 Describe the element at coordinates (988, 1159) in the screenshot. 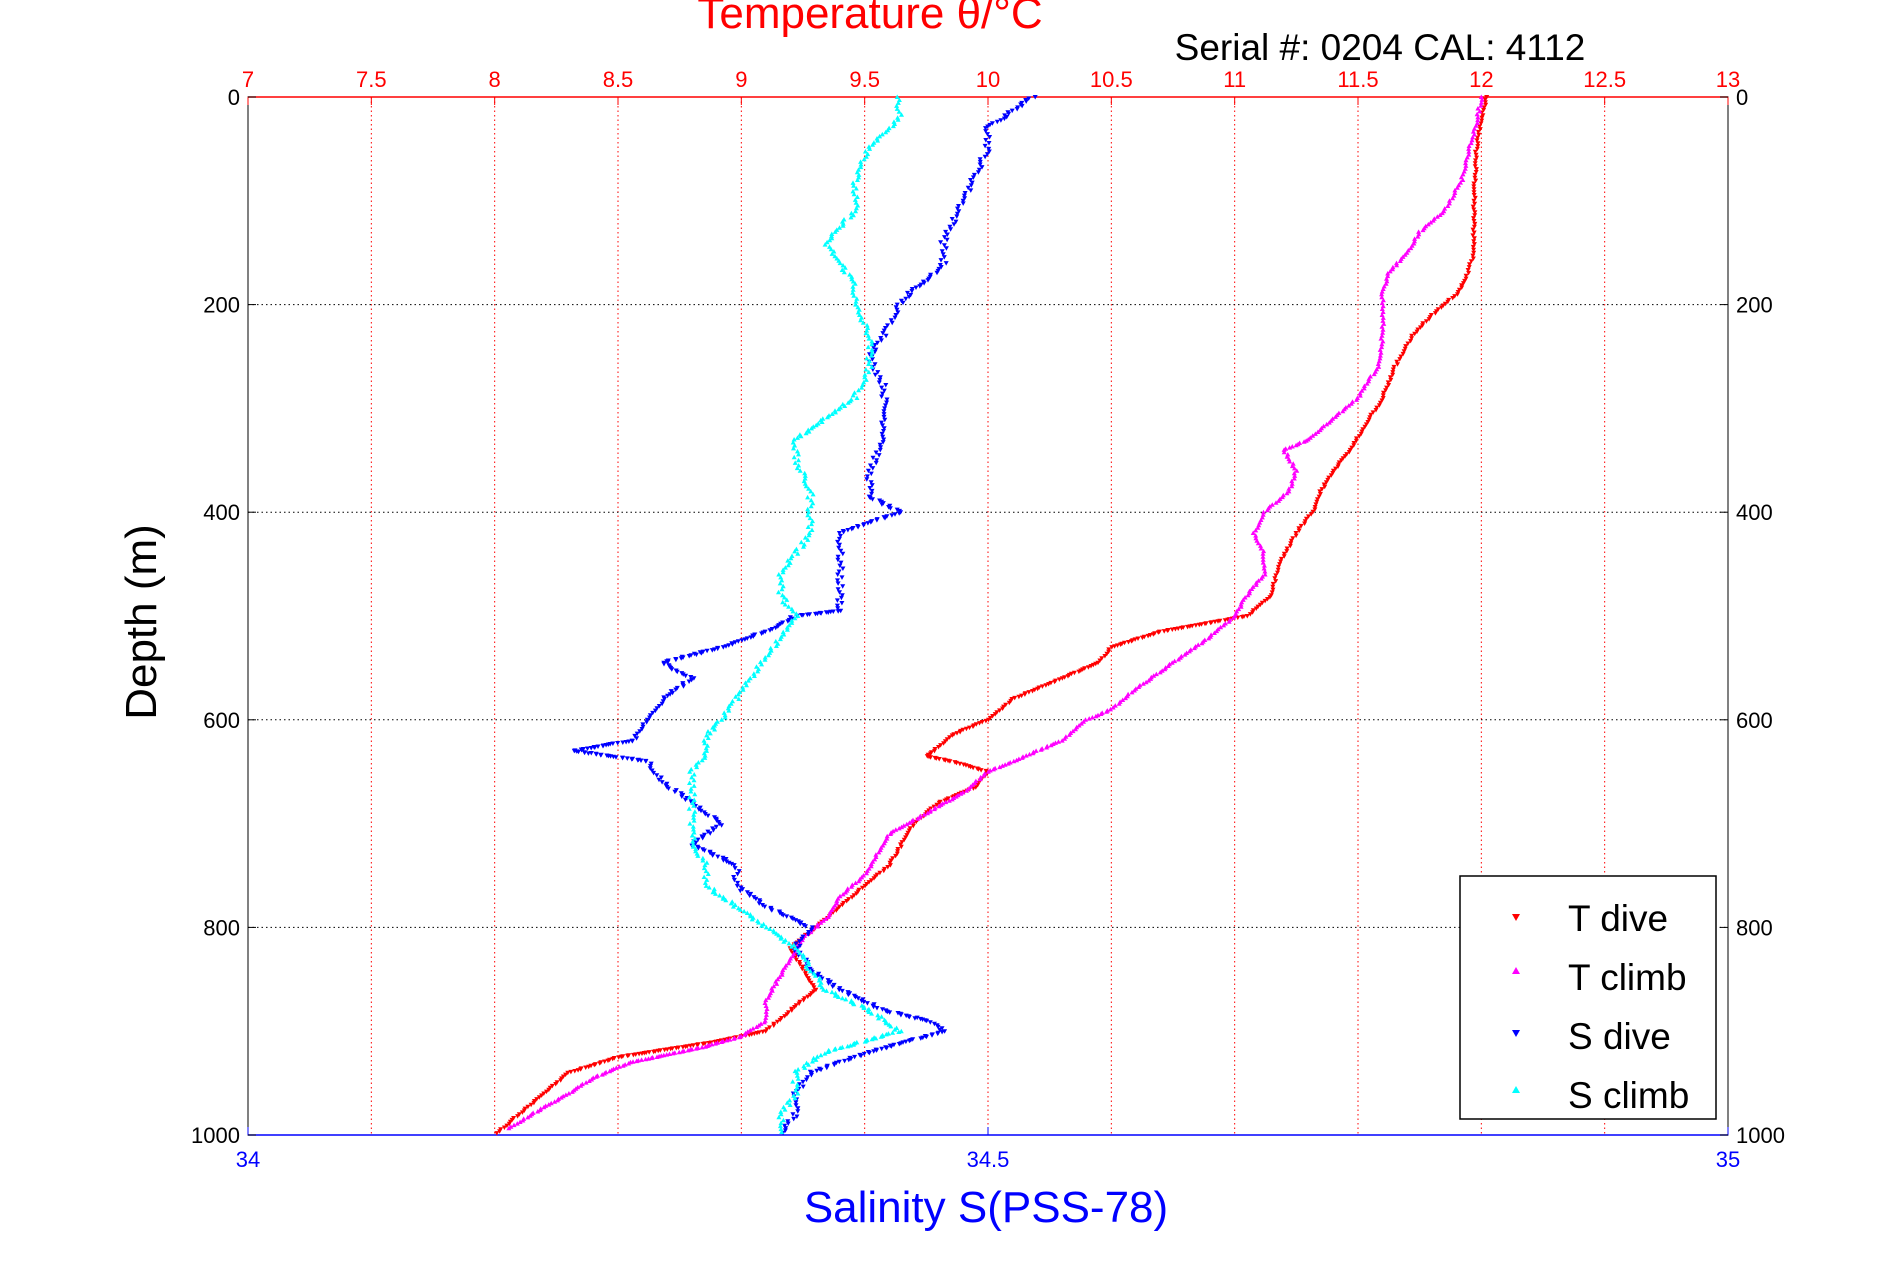

I see `salinity-tick-label: 34.5` at that location.